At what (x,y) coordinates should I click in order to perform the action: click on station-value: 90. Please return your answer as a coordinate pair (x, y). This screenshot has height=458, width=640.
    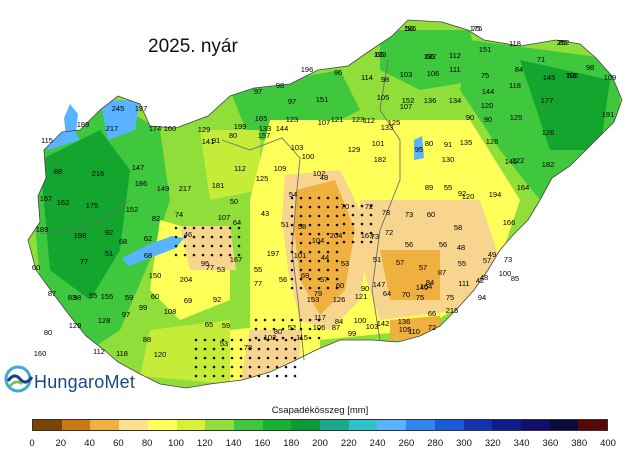
    Looking at the image, I should click on (488, 119).